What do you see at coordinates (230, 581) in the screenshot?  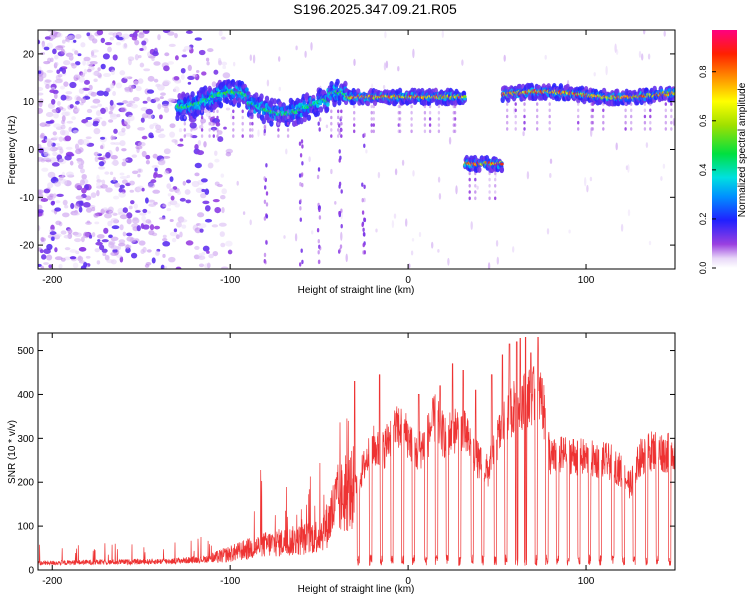 I see `x-tick-label: -100` at bounding box center [230, 581].